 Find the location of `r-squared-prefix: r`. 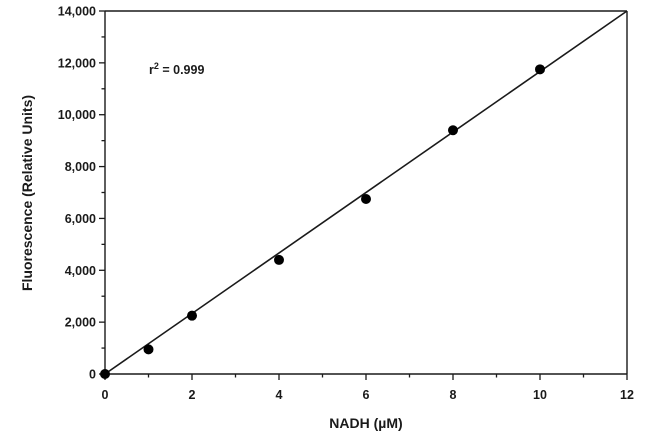

r-squared-prefix: r is located at coordinates (151, 70).